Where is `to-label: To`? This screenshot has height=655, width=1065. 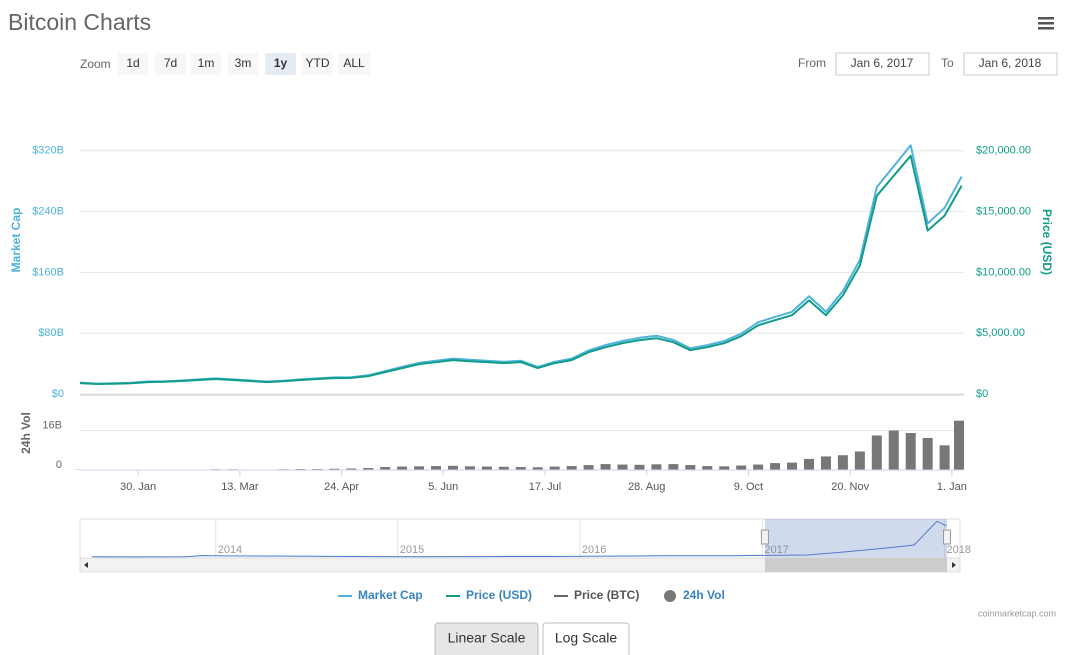
to-label: To is located at coordinates (947, 63).